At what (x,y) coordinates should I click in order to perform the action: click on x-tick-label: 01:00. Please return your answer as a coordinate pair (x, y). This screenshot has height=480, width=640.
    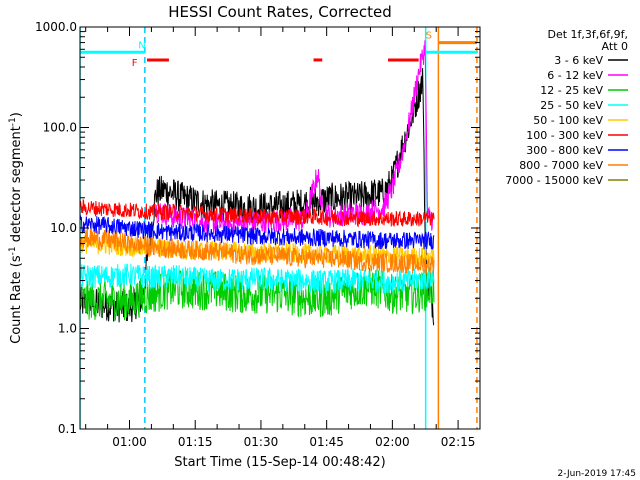
    Looking at the image, I should click on (129, 442).